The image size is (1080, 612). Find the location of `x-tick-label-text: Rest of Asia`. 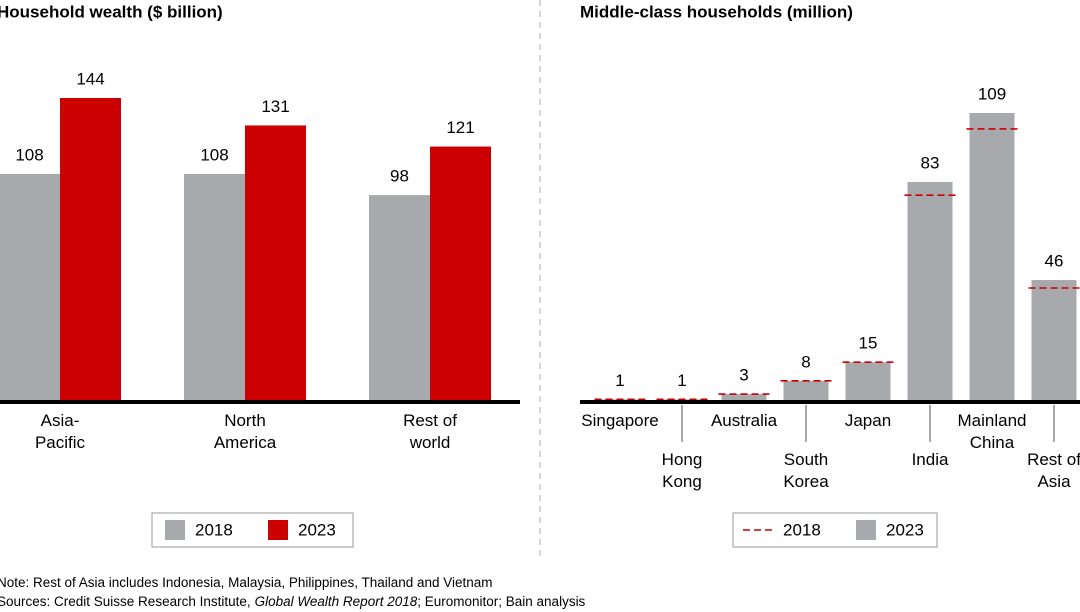

x-tick-label-text: Rest of Asia is located at coordinates (1053, 470).